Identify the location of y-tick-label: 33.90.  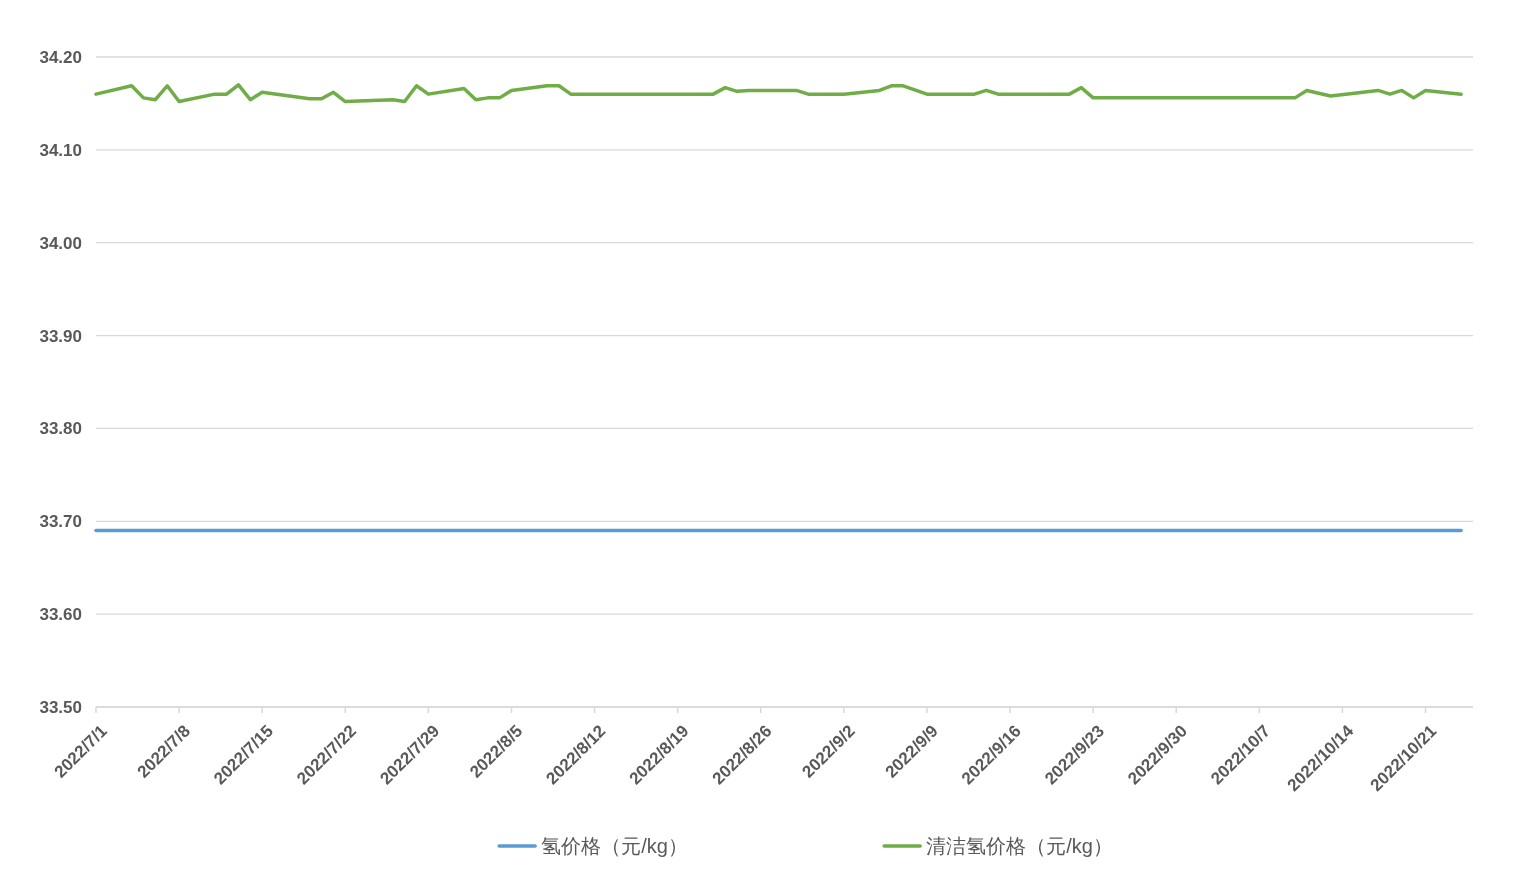
(60, 336).